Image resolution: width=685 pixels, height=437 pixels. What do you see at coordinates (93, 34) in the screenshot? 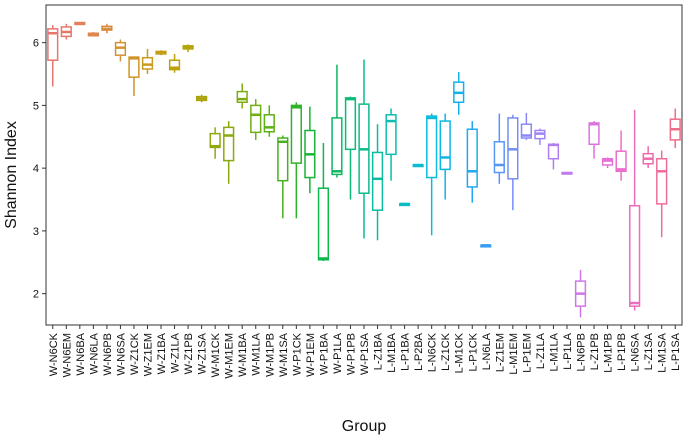
I see `box-w-n6la` at bounding box center [93, 34].